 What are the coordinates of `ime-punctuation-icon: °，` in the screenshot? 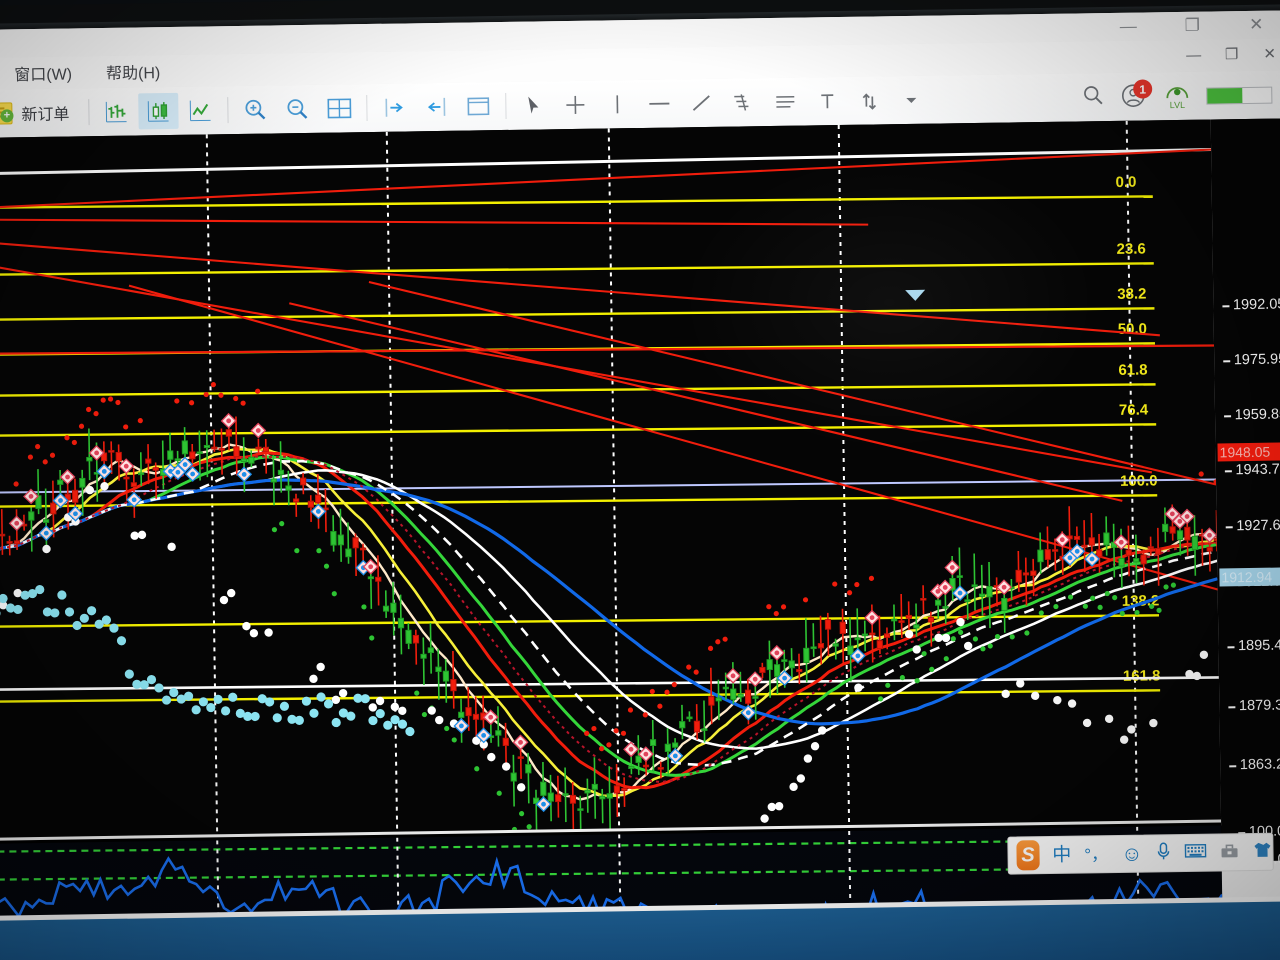 It's located at (1096, 854).